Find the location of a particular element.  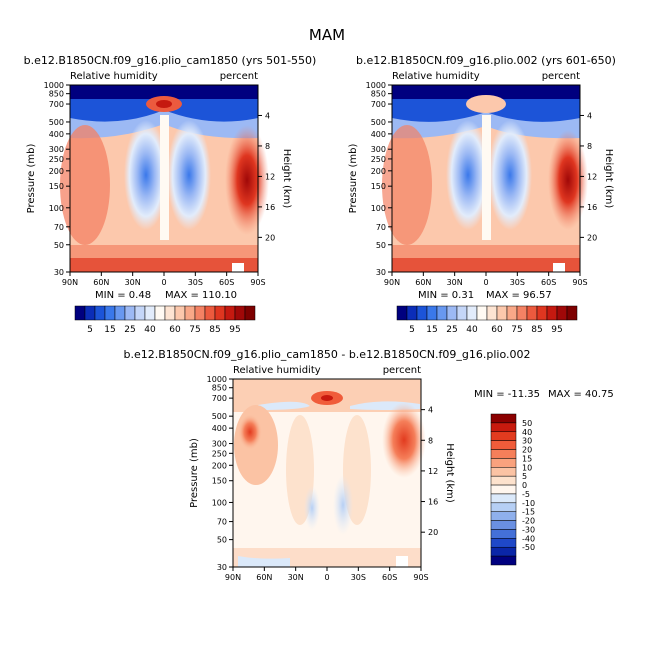

y2-tick-label: 4 is located at coordinates (430, 410).